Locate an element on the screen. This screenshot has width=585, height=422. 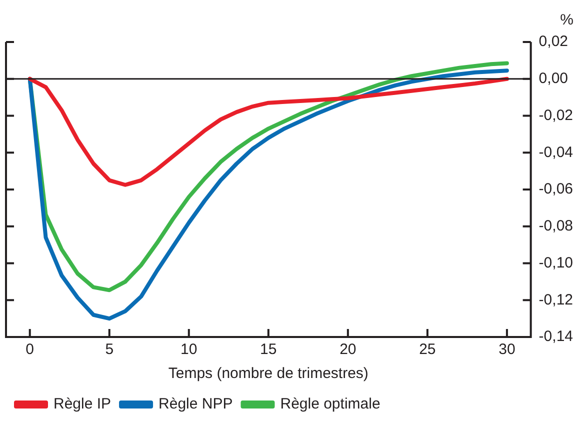
legend-label: Règle NPP is located at coordinates (195, 404).